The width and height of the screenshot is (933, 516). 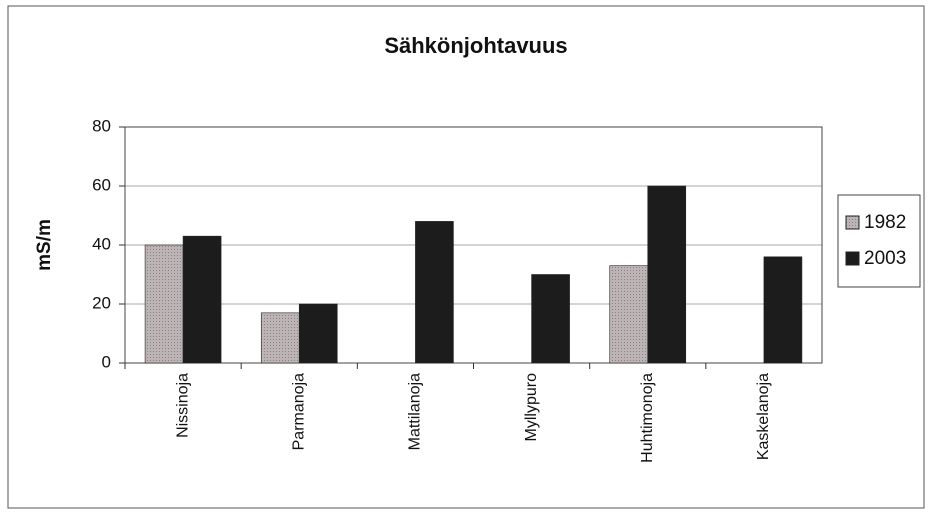 I want to click on y-axis-label: mS/m, so click(x=44, y=245).